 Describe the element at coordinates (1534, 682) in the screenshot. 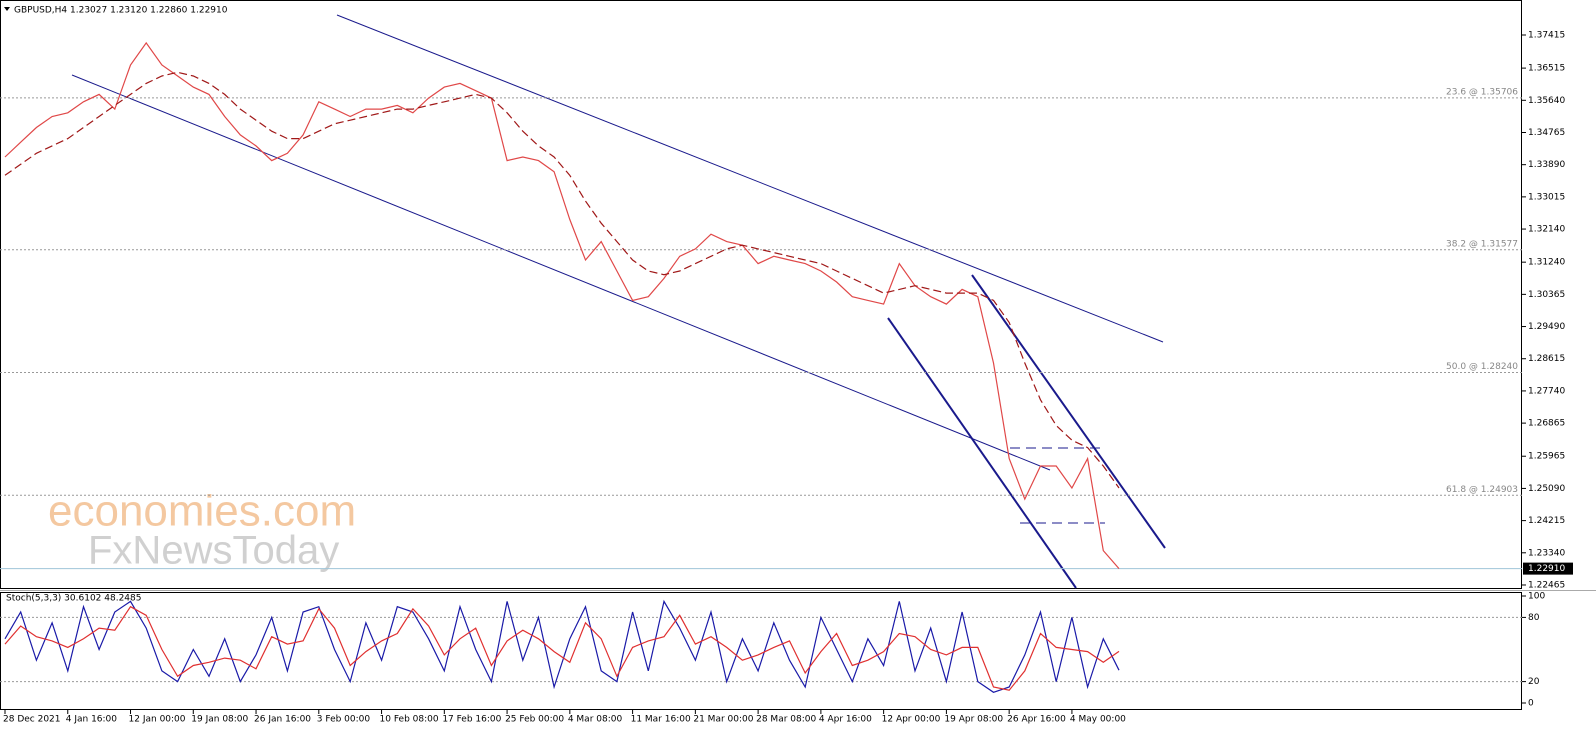

I see `y-tick-label: 20` at that location.